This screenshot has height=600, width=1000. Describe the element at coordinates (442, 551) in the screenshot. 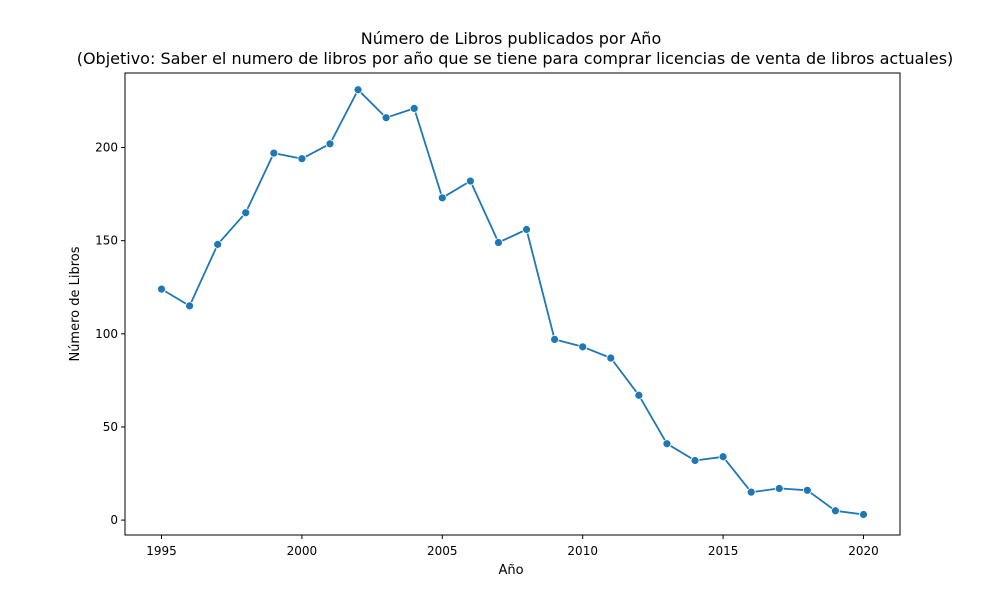

I see `x-tick-label: 2005` at that location.